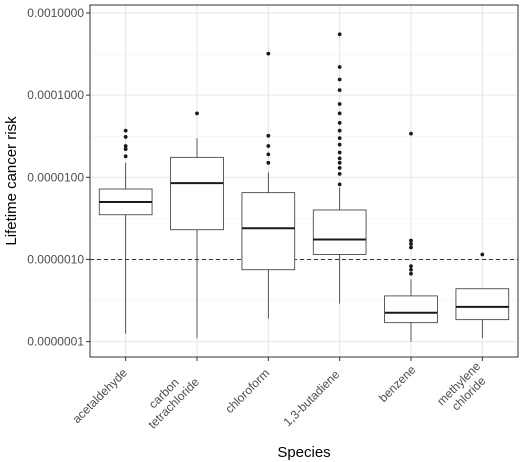 The width and height of the screenshot is (524, 462). I want to click on x-tick-label-line: chloroform, so click(247, 391).